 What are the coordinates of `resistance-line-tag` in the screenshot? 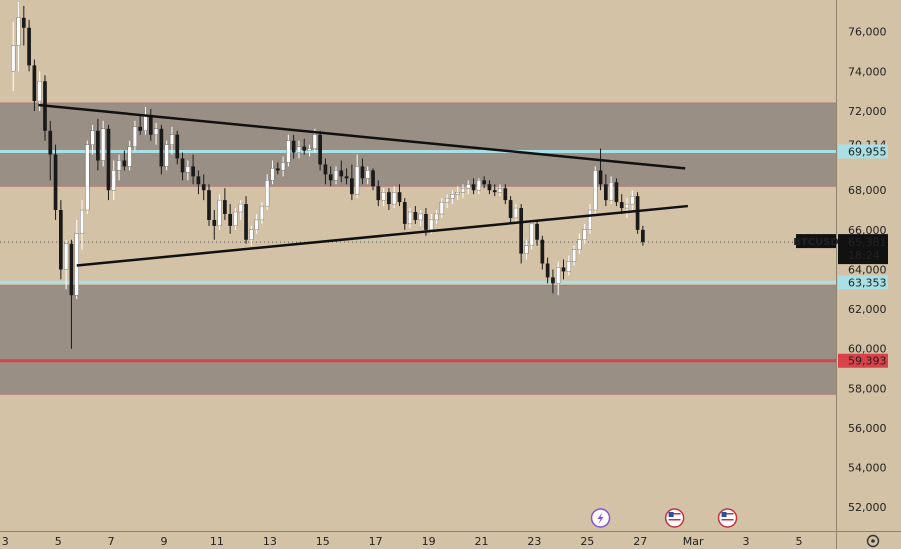 It's located at (863, 151).